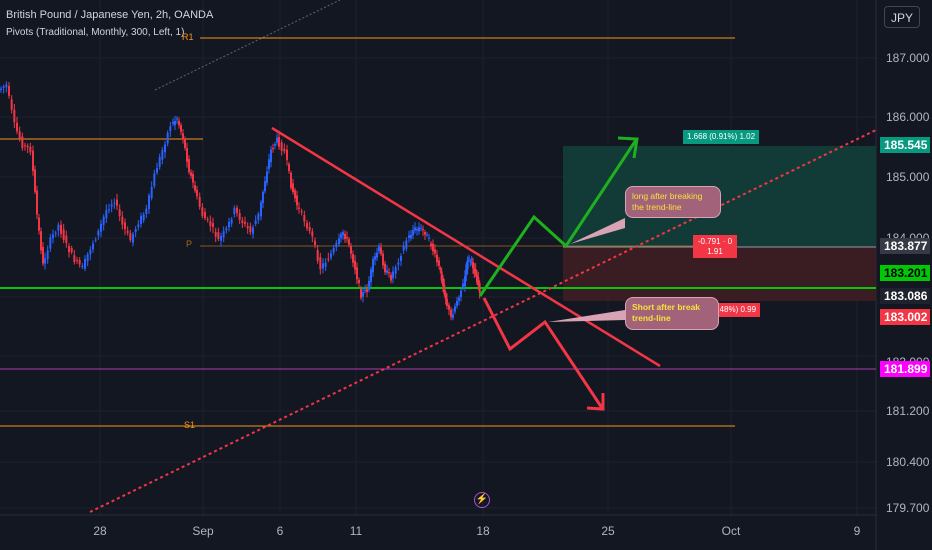  Describe the element at coordinates (543, 353) in the screenshot. I see `short-scenario-arrow` at that location.